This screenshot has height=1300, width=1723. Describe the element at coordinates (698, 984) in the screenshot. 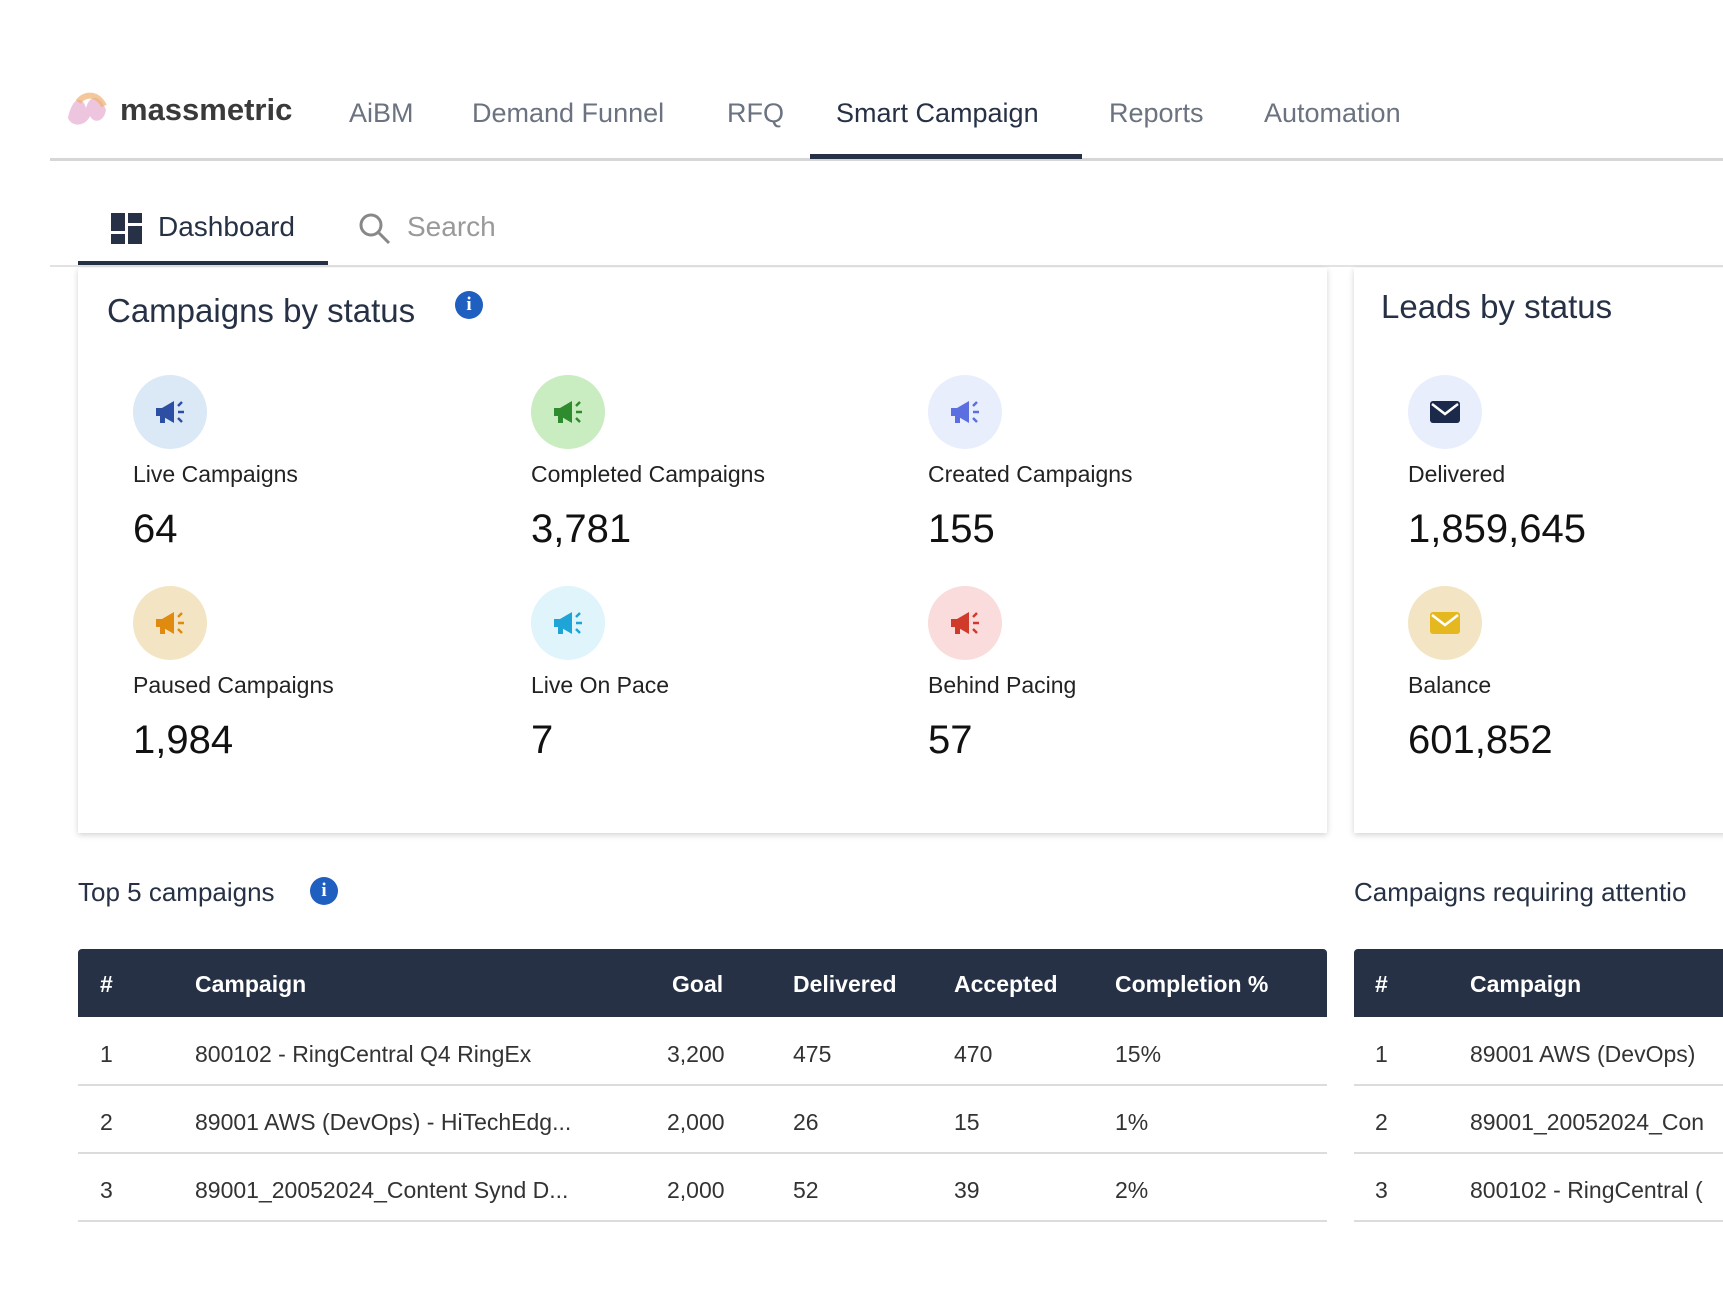

I see `table-header-cell: Goal` at that location.